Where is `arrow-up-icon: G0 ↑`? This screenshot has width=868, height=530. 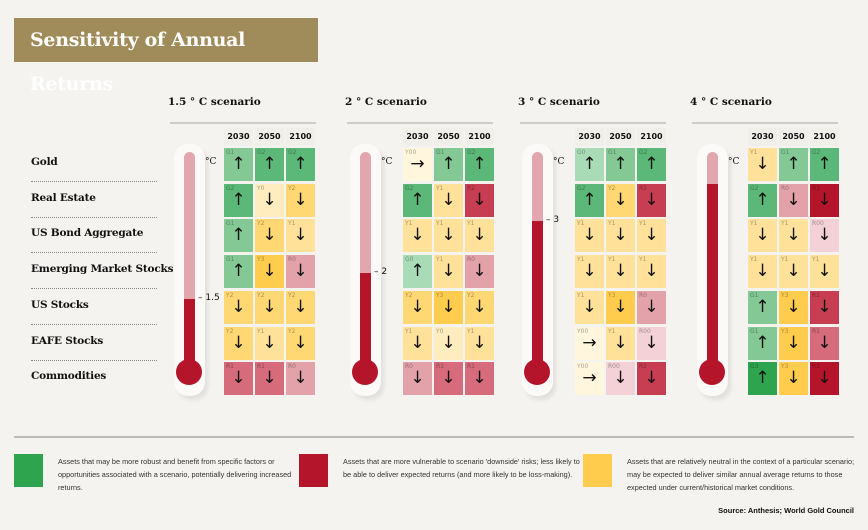
arrow-up-icon: G0 ↑ is located at coordinates (589, 164).